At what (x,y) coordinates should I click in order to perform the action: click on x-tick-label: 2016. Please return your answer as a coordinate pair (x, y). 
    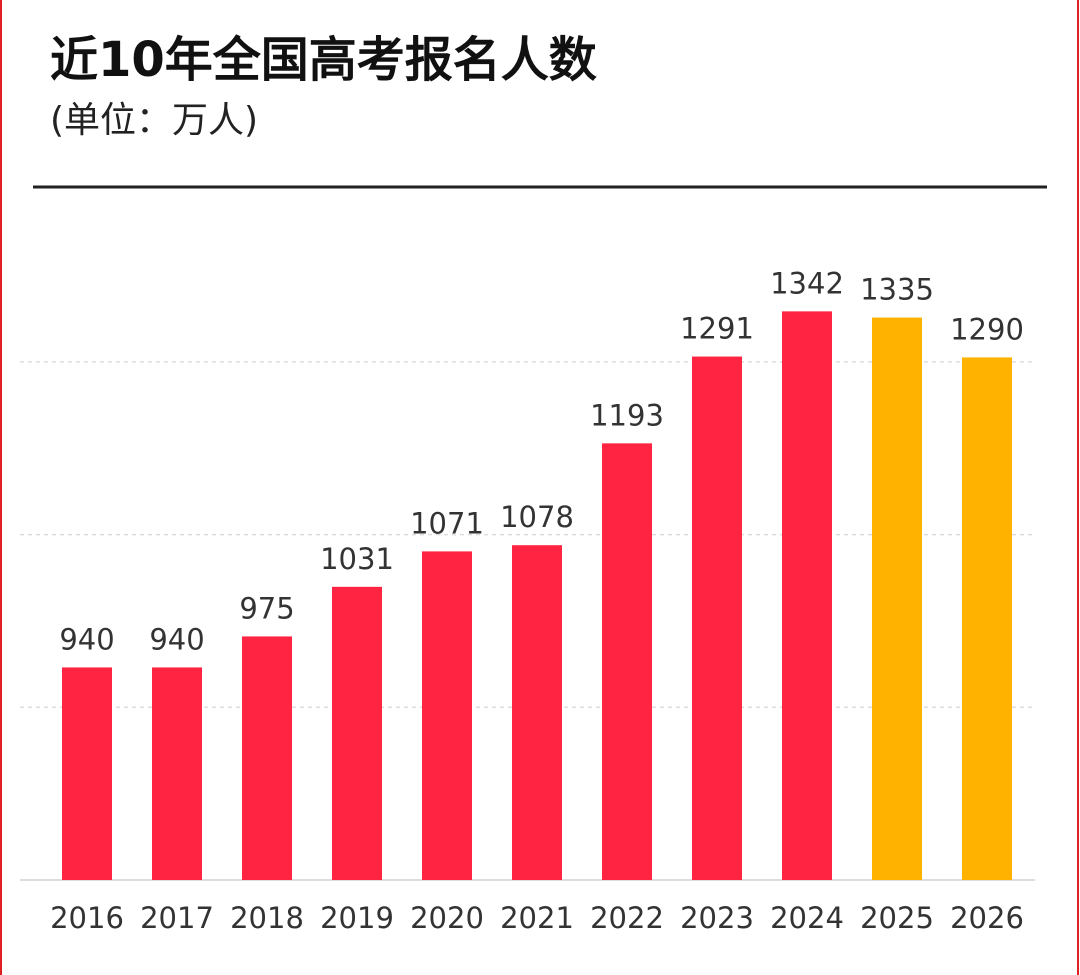
    Looking at the image, I should click on (87, 918).